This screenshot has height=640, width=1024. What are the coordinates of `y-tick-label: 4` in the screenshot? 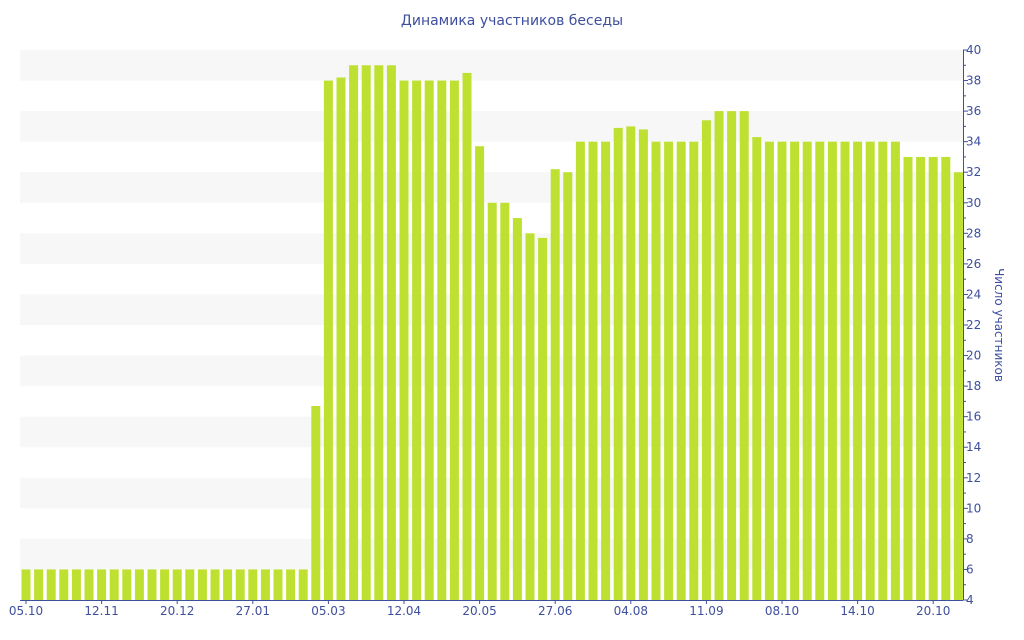 It's located at (970, 600).